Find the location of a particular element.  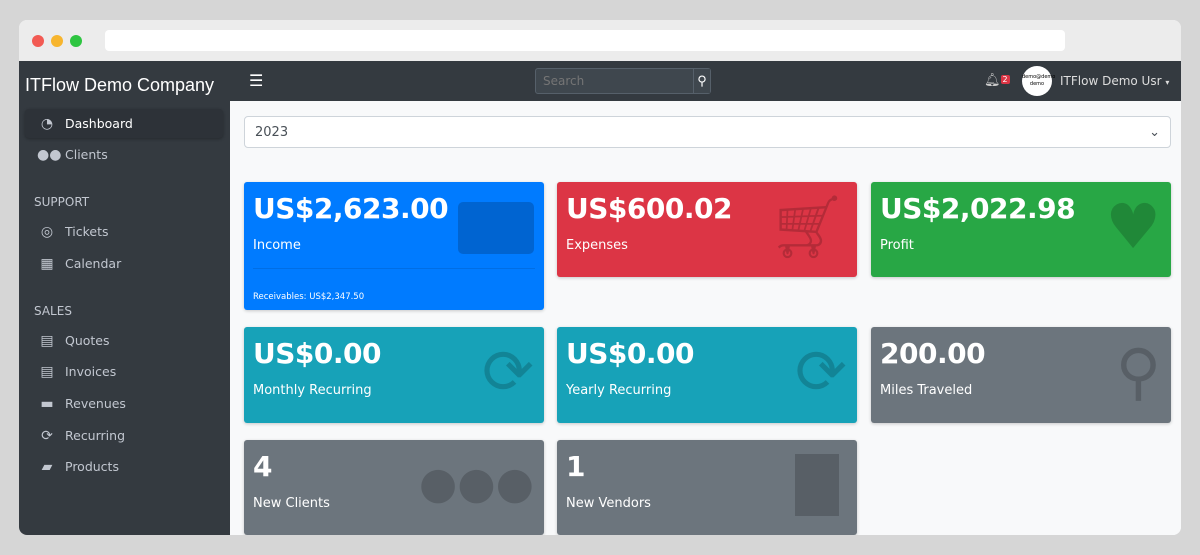

box-icon: ▰ is located at coordinates (47, 466).